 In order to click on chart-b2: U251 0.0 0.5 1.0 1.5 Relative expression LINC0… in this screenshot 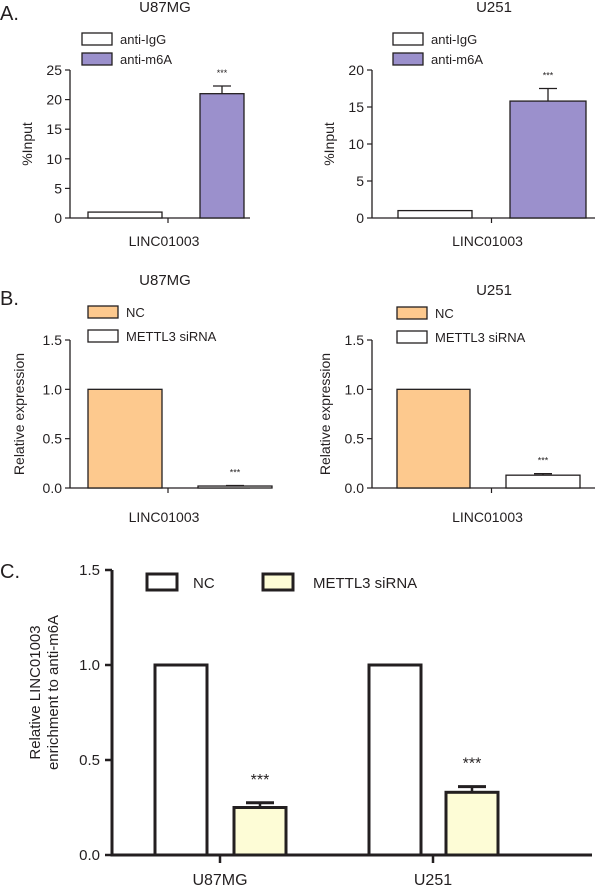, I will do `click(456, 403)`.